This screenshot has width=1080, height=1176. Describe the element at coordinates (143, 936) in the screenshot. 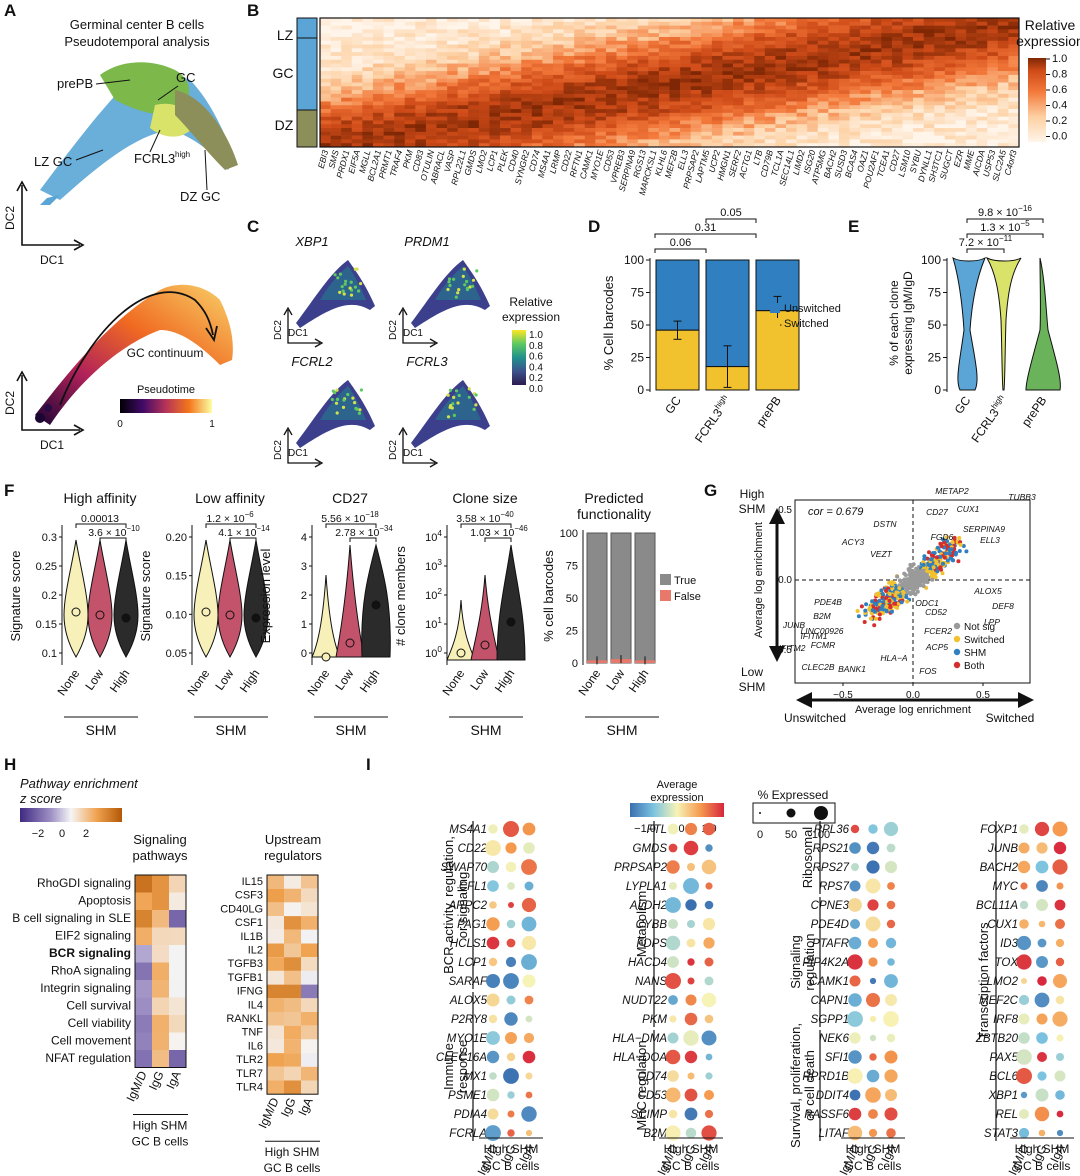

I see `panel-h-cell` at that location.